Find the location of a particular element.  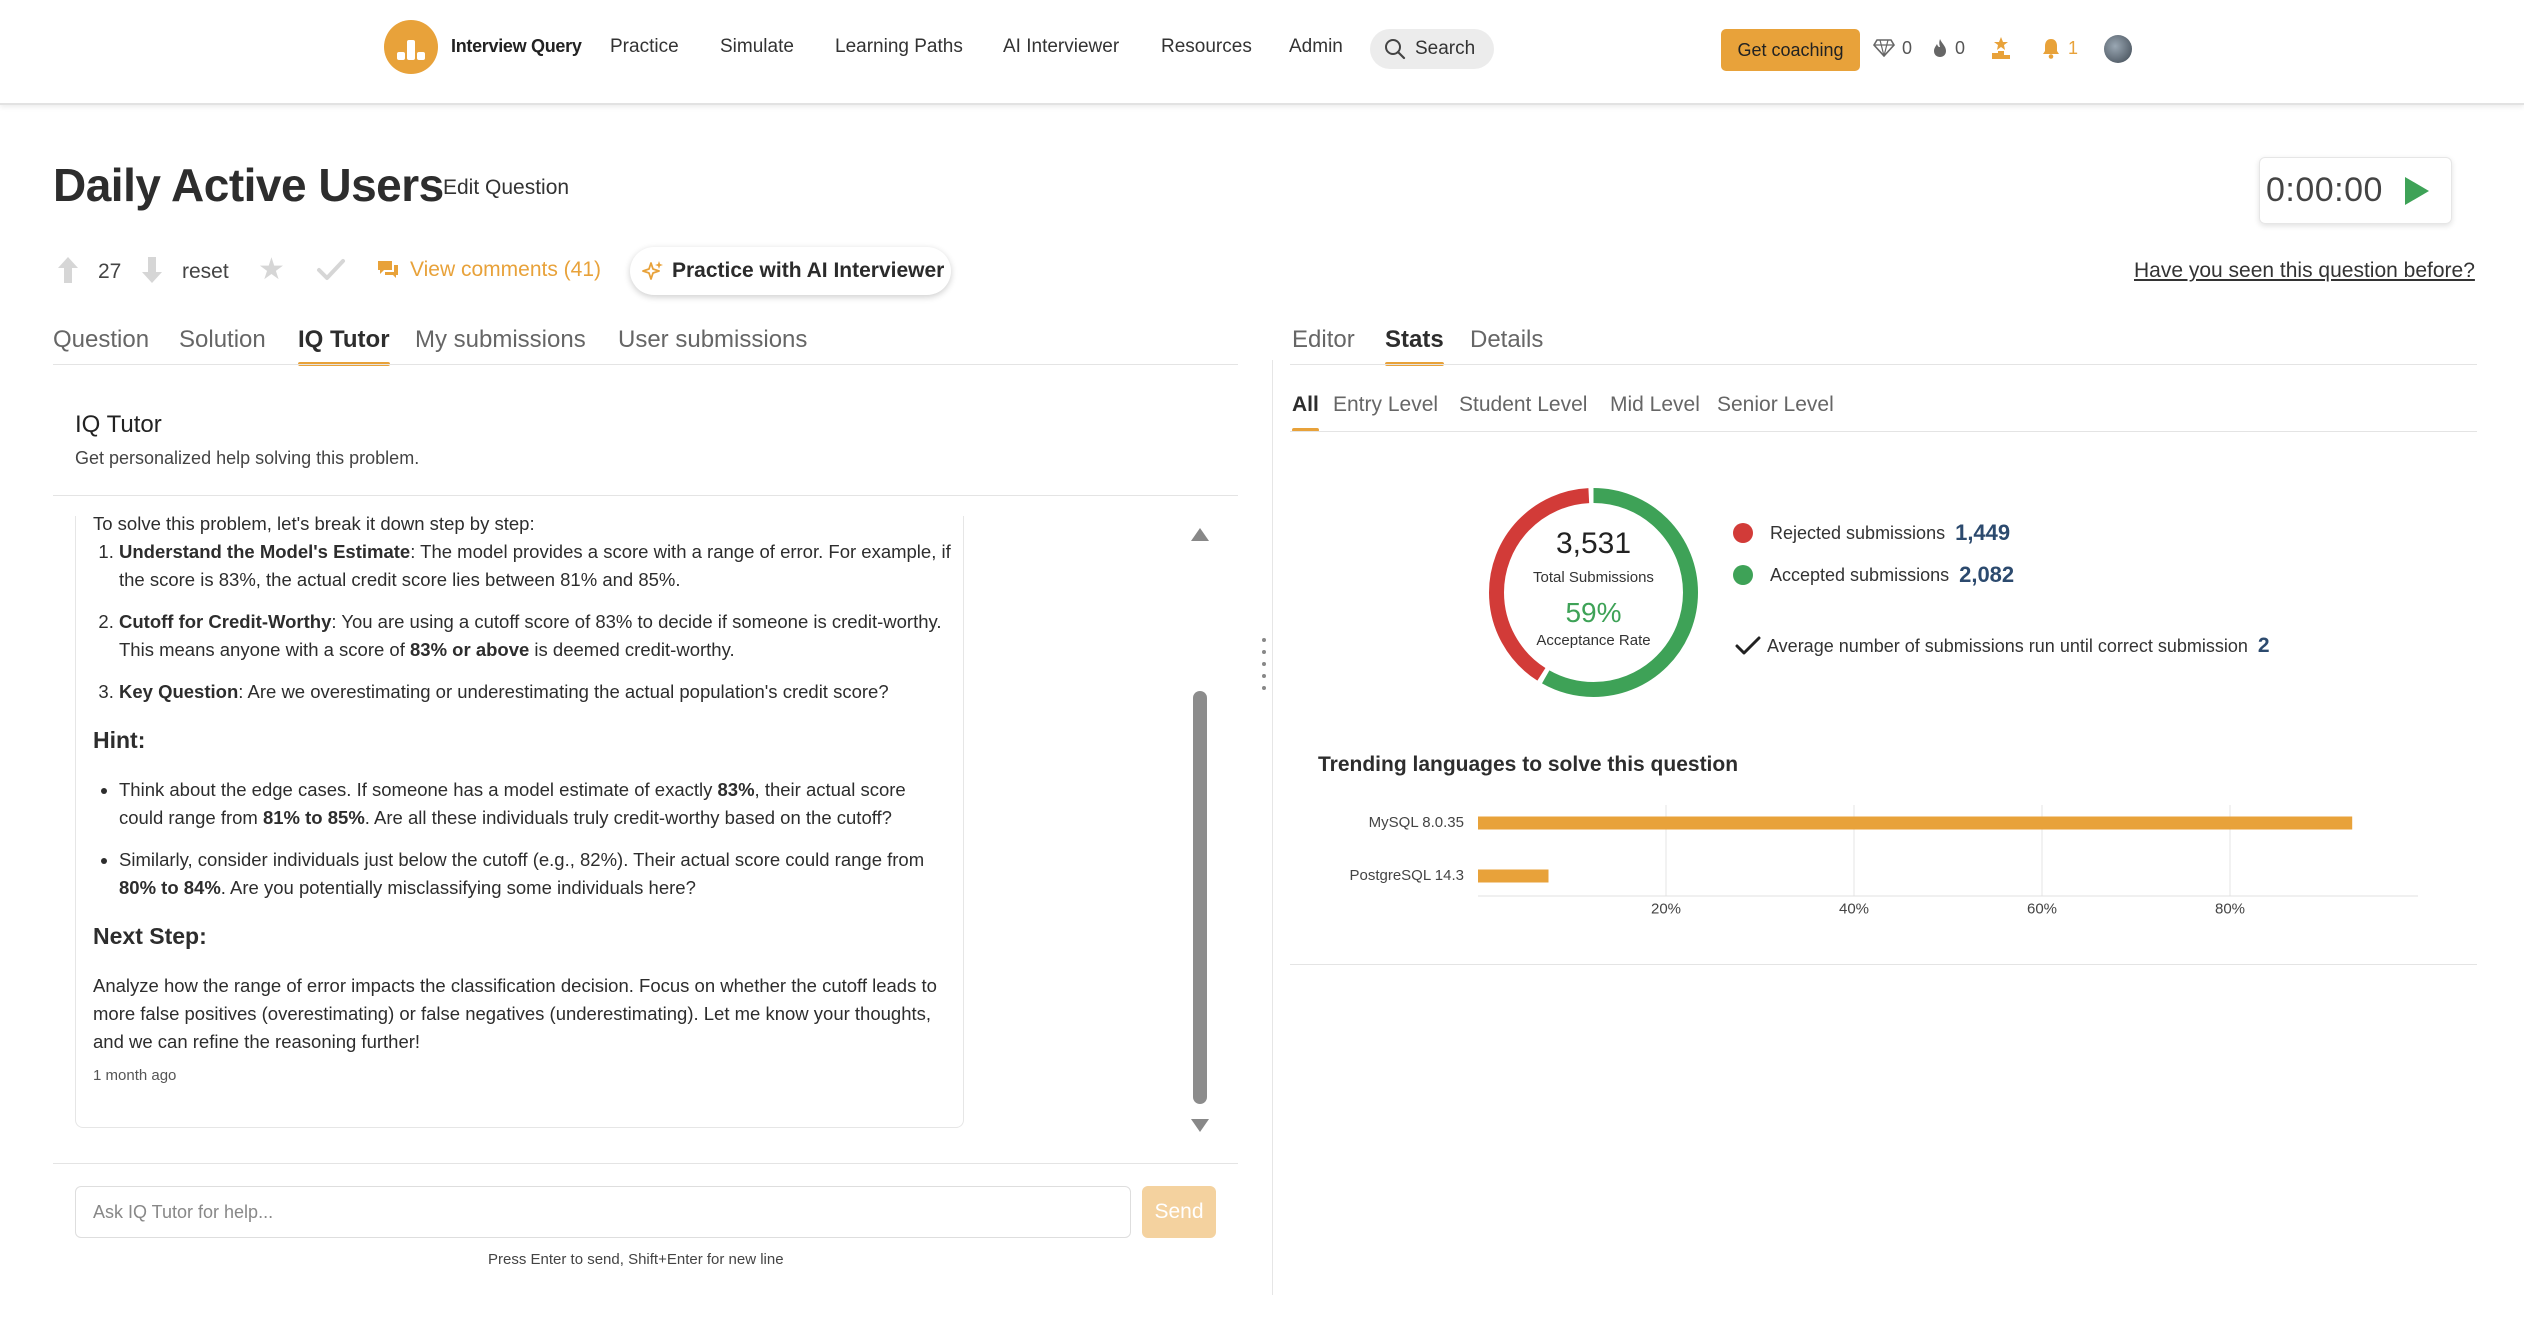

level-tab-label: Entry Level is located at coordinates (1386, 404).